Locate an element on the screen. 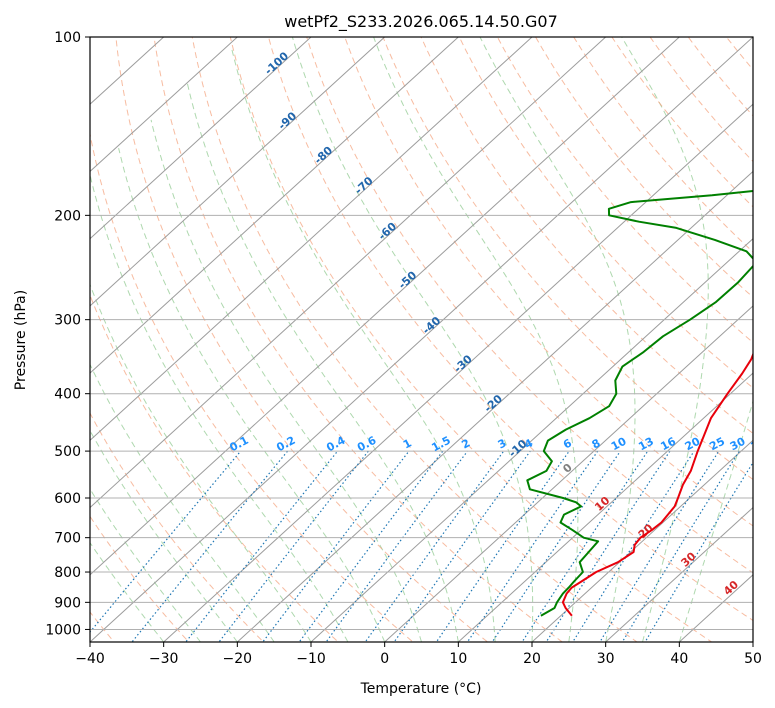 The height and width of the screenshot is (708, 775). y-tick-label: 500 is located at coordinates (67, 452).